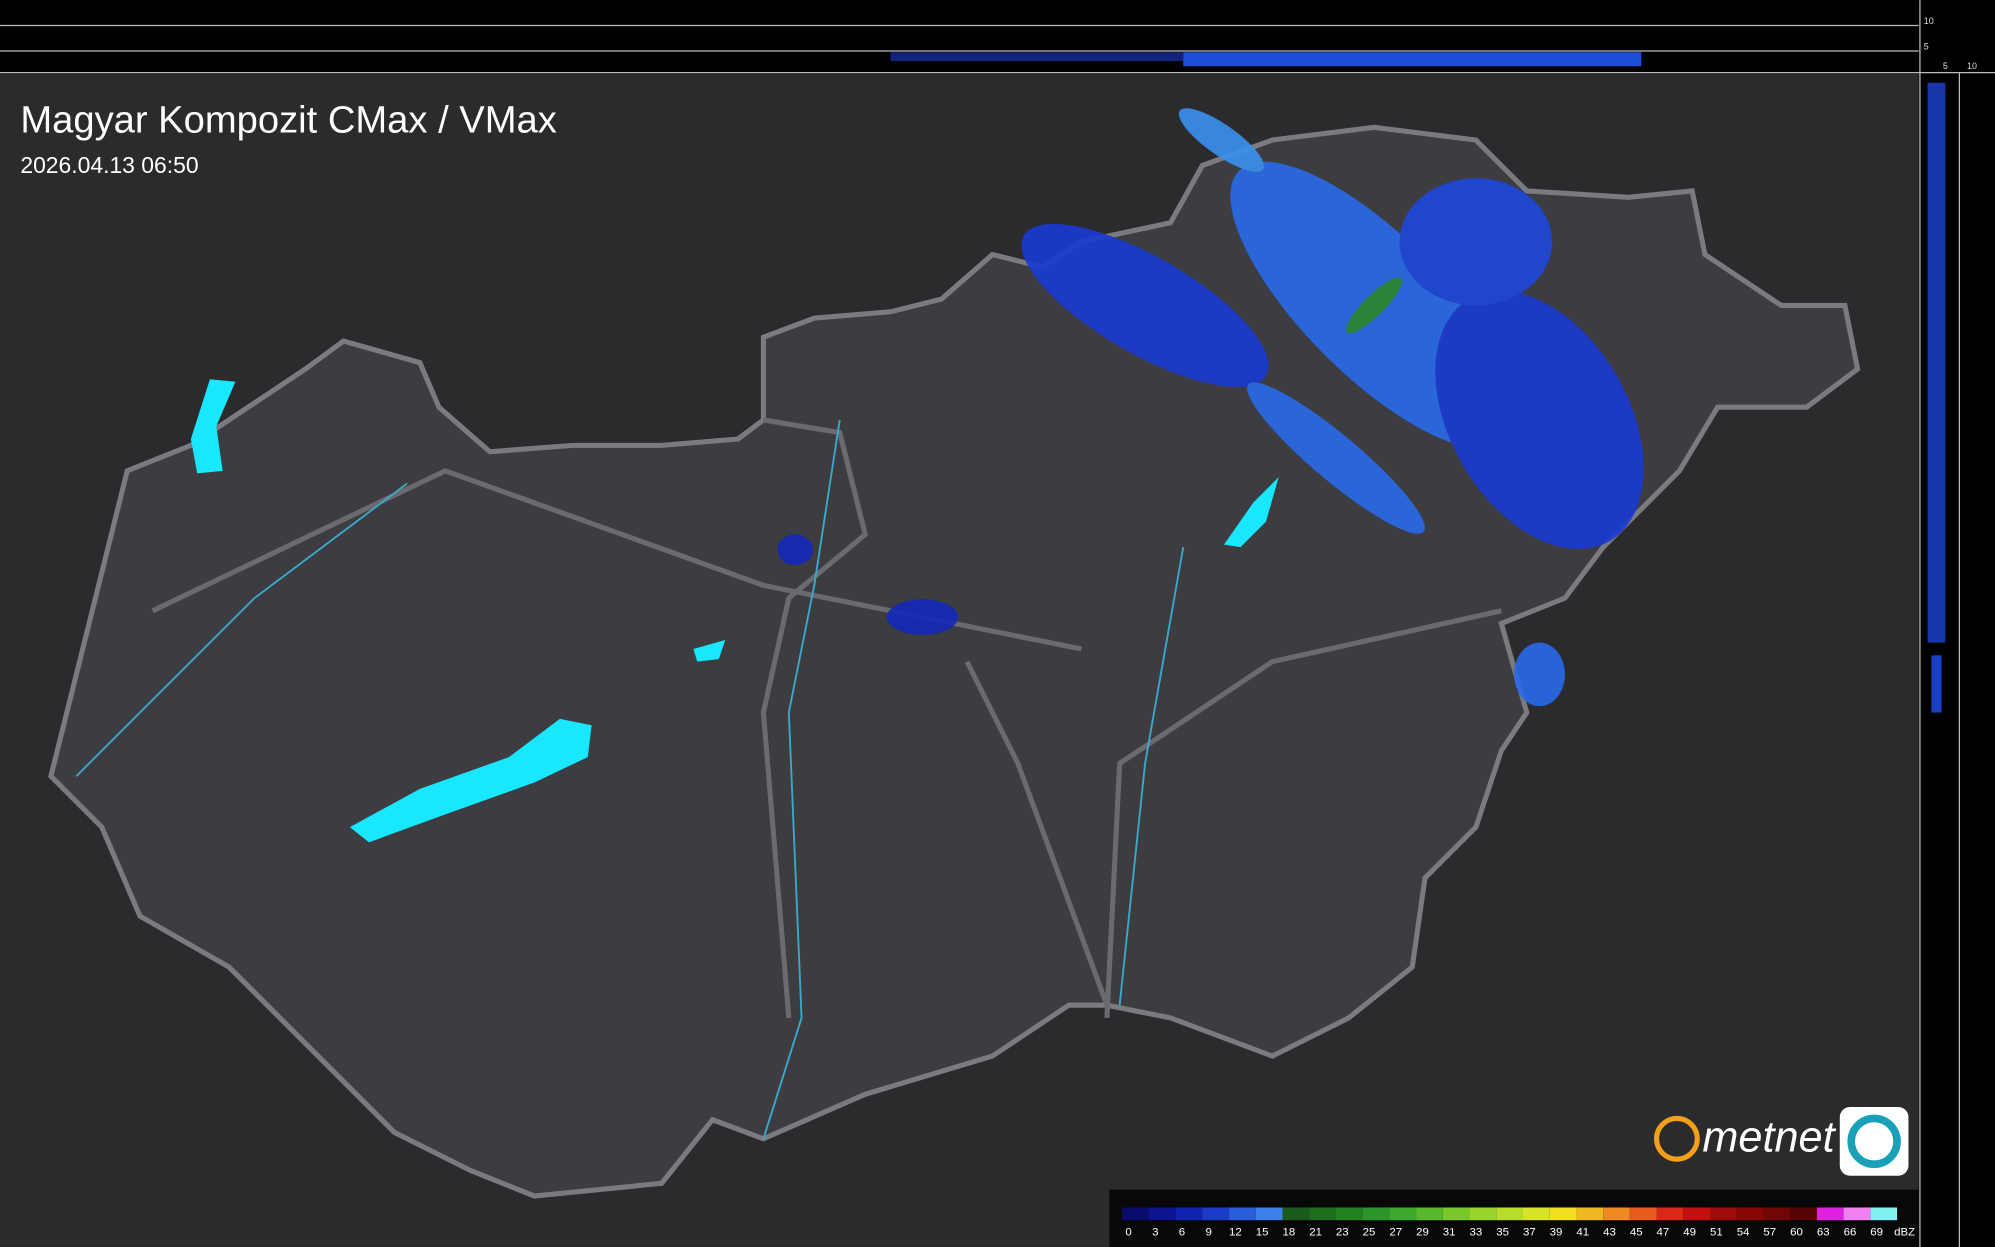 The height and width of the screenshot is (1247, 1995). Describe the element at coordinates (1716, 1232) in the screenshot. I see `legend-tick-label: 51` at that location.